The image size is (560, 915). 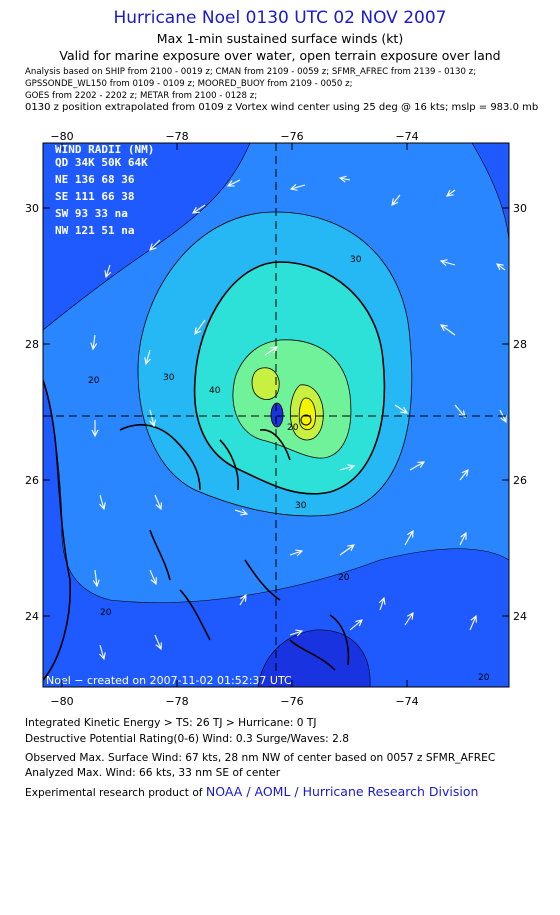 What do you see at coordinates (314, 658) in the screenshot?
I see `weak-wind-area` at bounding box center [314, 658].